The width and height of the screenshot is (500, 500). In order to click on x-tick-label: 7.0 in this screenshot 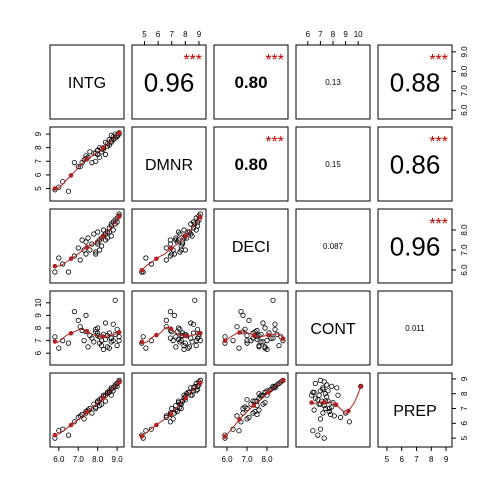, I will do `click(79, 459)`.